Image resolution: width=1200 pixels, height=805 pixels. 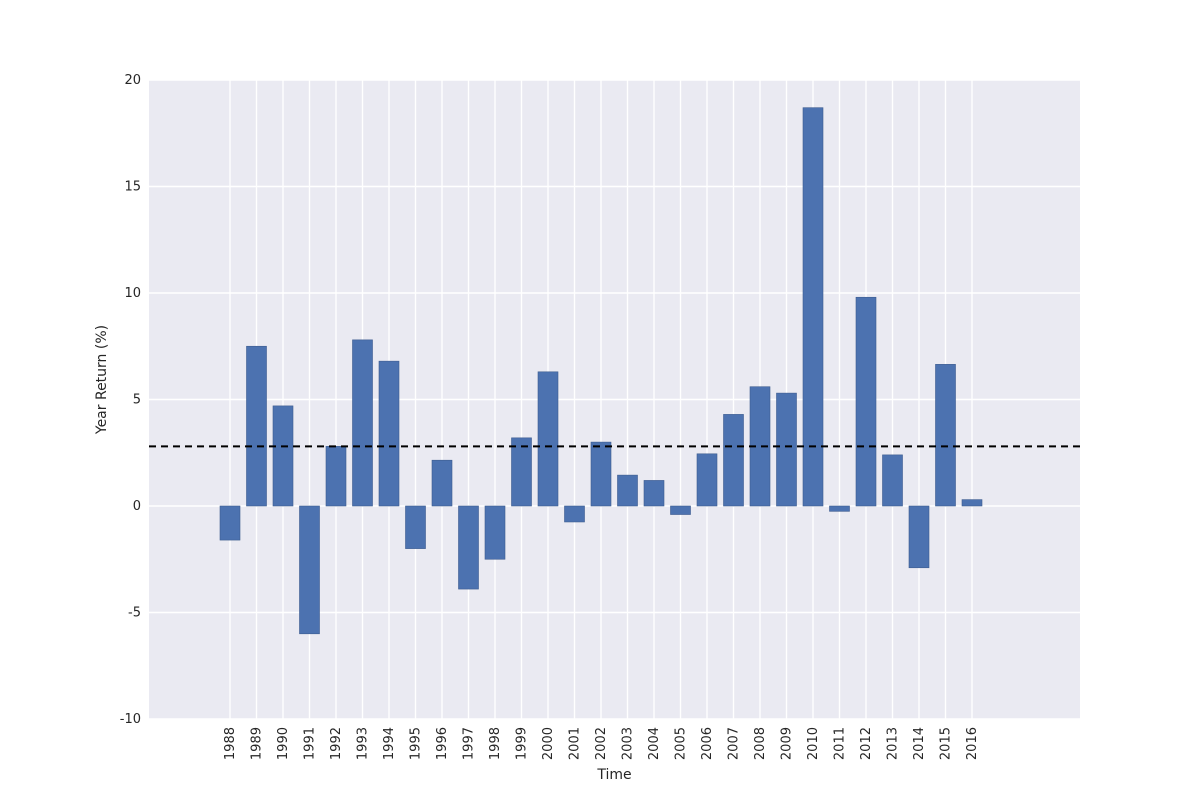 I want to click on x-tick-label: 2005, so click(x=681, y=743).